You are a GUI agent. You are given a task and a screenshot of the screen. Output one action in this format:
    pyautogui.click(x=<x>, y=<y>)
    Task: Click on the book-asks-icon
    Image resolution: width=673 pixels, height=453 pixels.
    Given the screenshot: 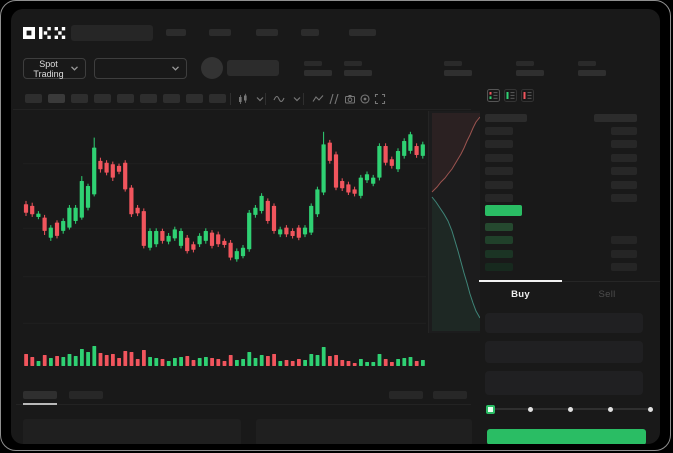 What is the action you would take?
    pyautogui.click(x=527, y=95)
    